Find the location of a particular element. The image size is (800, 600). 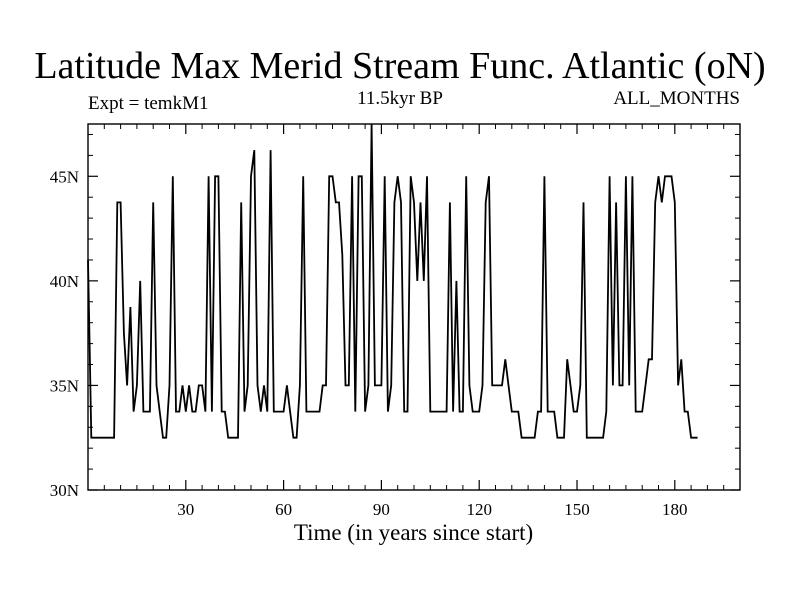

experiment-label: Expt = temkM1 is located at coordinates (148, 103).